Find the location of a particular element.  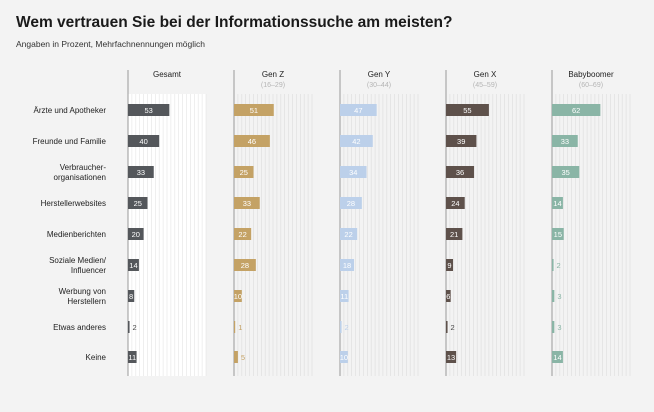

value-label: 3 is located at coordinates (559, 296).